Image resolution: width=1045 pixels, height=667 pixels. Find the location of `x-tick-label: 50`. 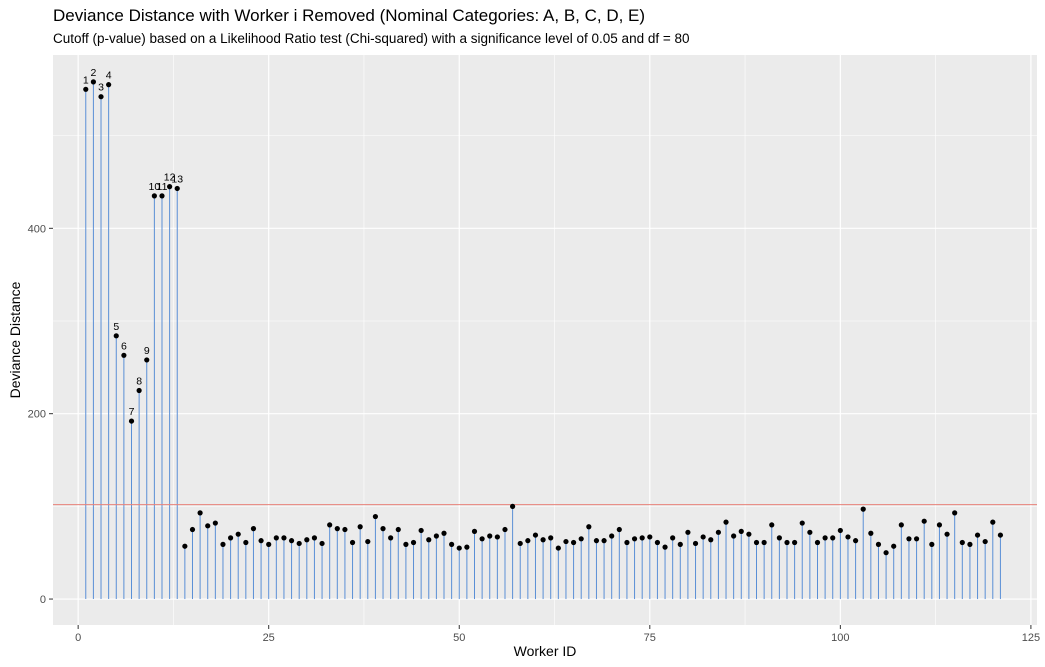

x-tick-label: 50 is located at coordinates (459, 638).